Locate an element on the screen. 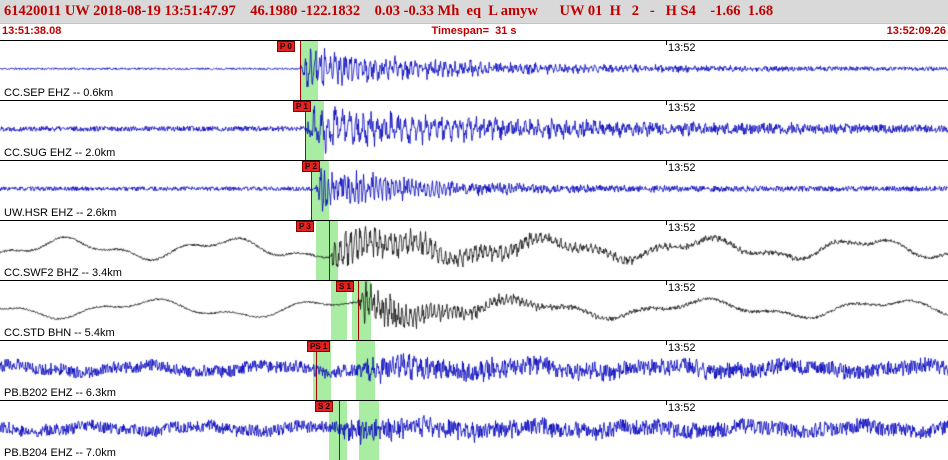 The height and width of the screenshot is (460, 948). station-label: CC.SWF2 BHZ -- 3.4km is located at coordinates (63, 273).